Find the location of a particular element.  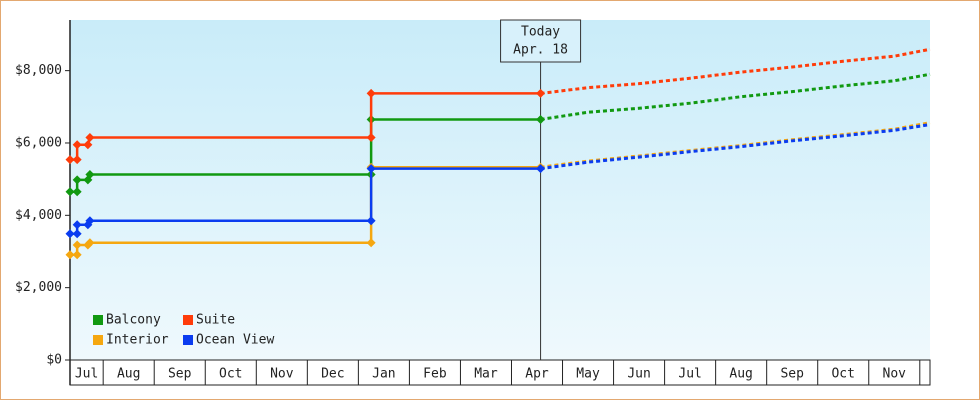

legend-label: Interior is located at coordinates (137, 340).